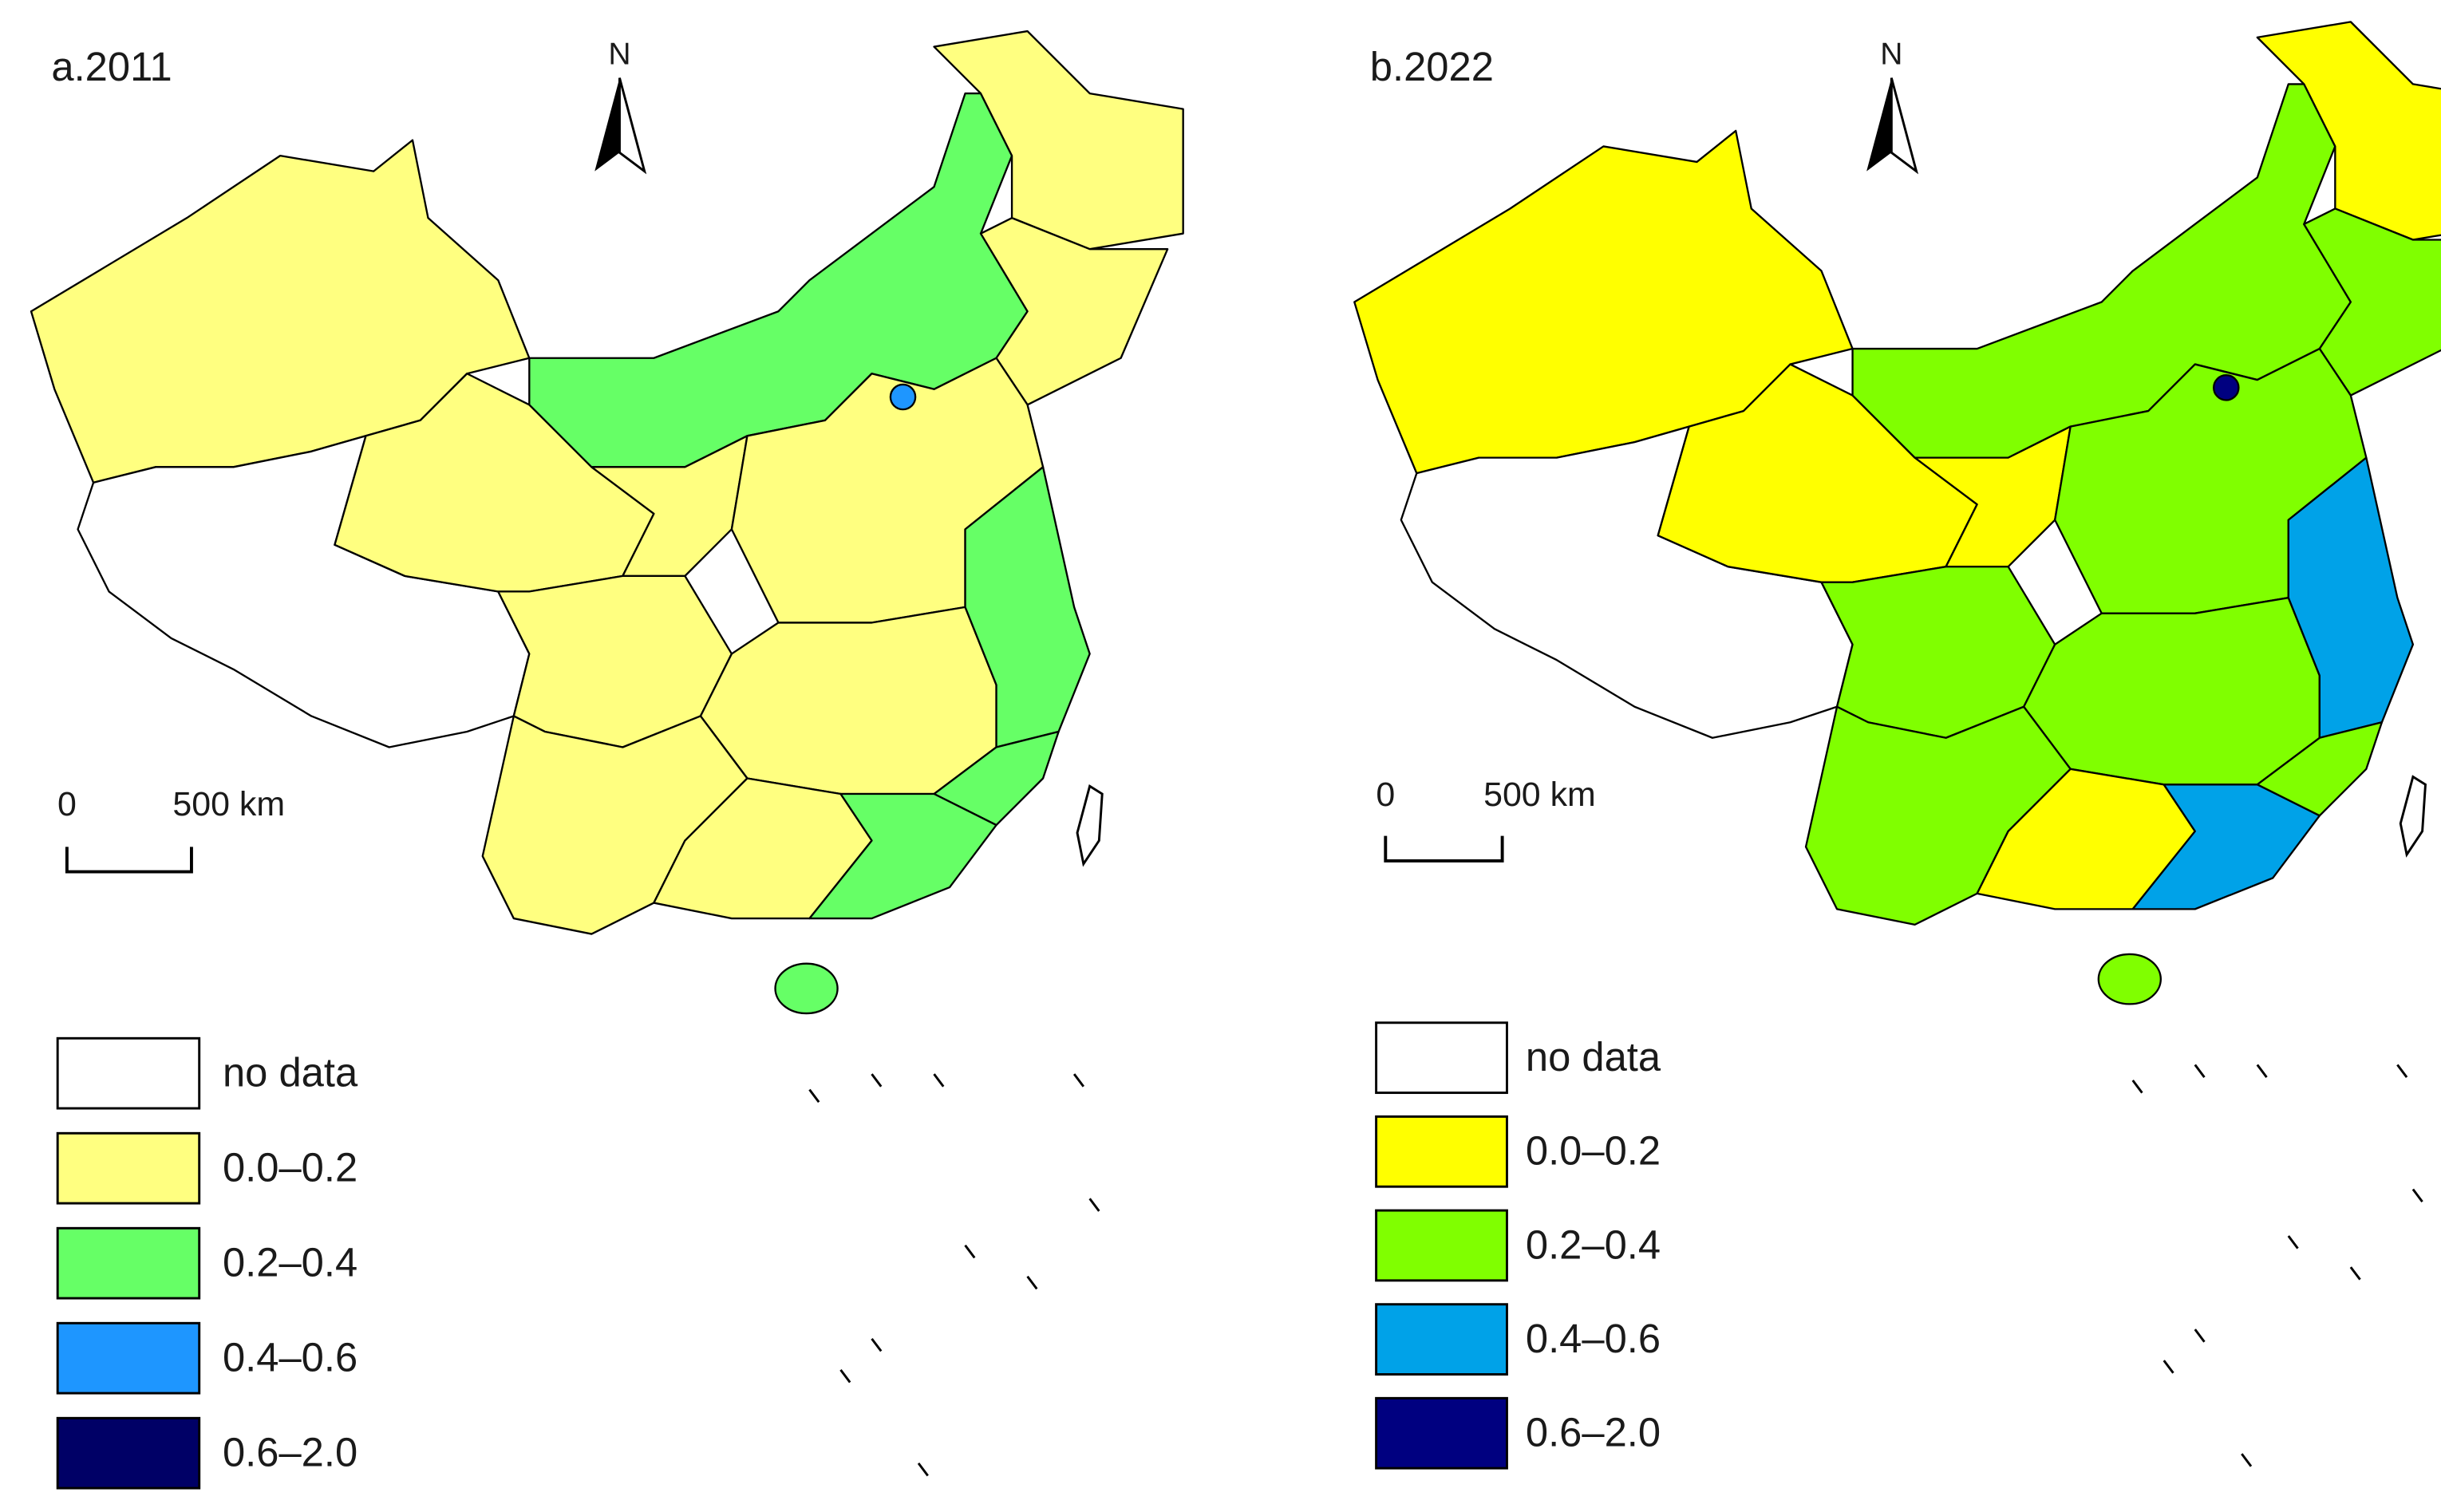  What do you see at coordinates (1432, 66) in the screenshot?
I see `panel-title: b.2022` at bounding box center [1432, 66].